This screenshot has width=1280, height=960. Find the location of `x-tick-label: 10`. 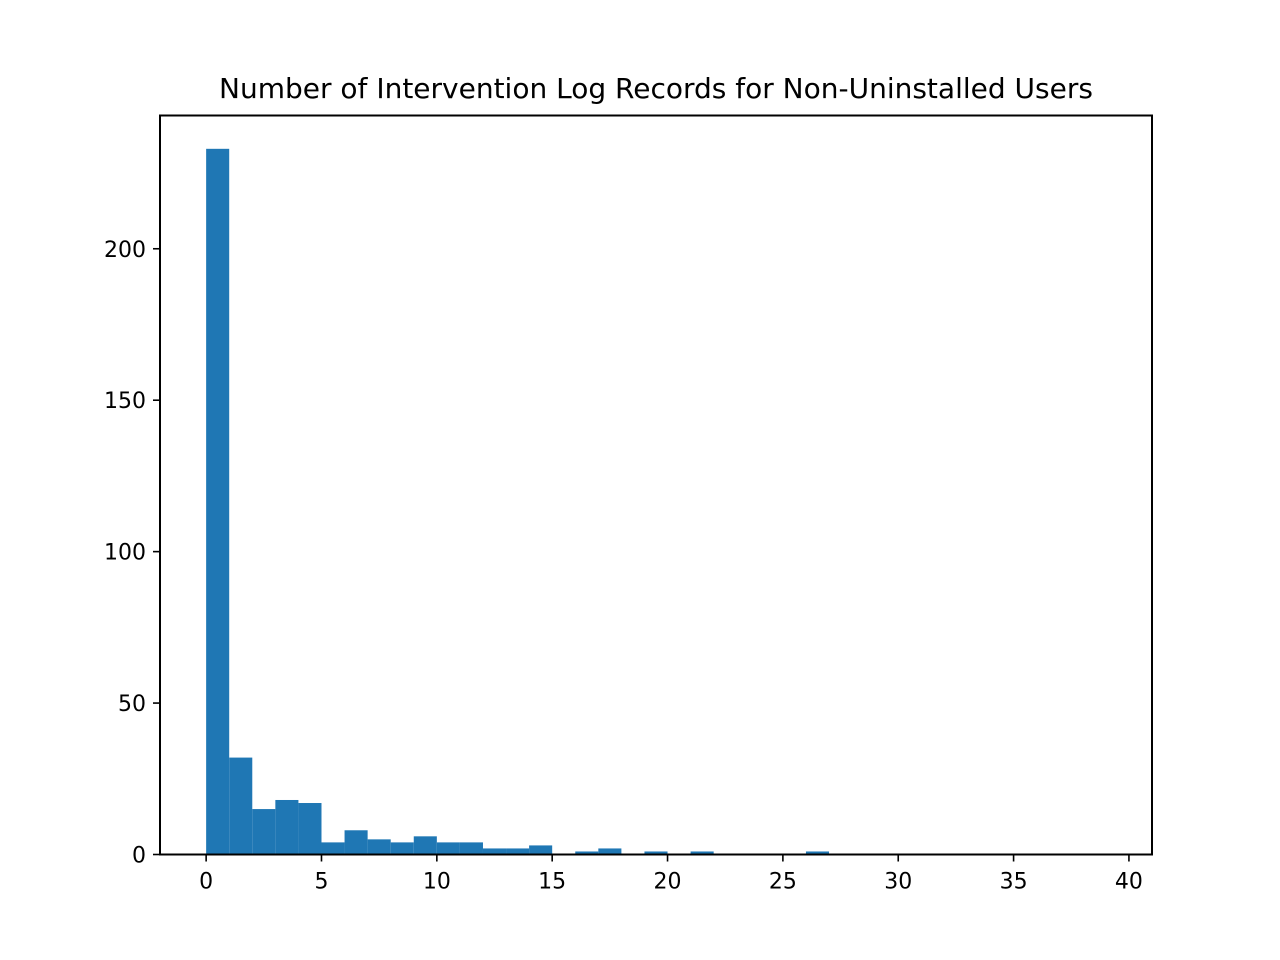

x-tick-label: 10 is located at coordinates (437, 882).